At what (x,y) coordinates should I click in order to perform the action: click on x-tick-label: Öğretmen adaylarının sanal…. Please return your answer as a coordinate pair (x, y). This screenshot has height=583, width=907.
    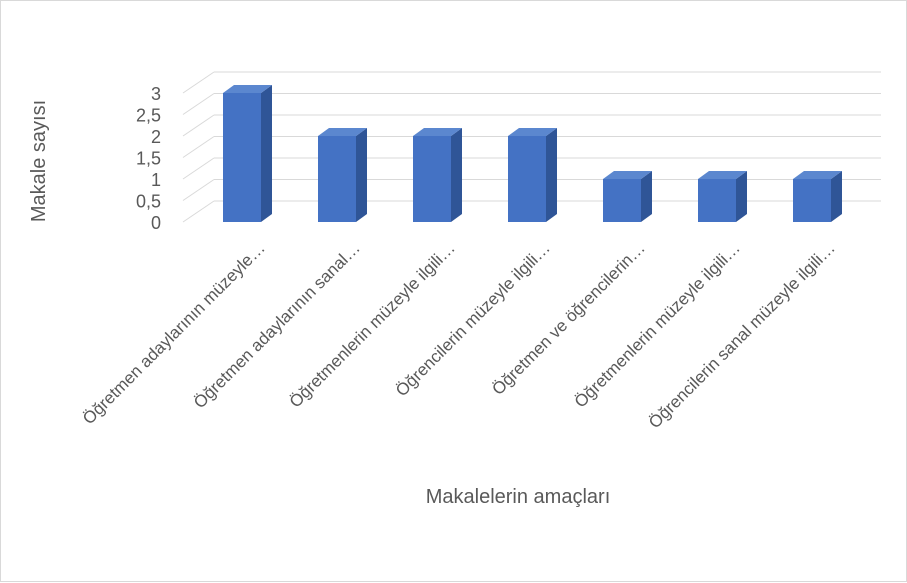
    Looking at the image, I should click on (277, 325).